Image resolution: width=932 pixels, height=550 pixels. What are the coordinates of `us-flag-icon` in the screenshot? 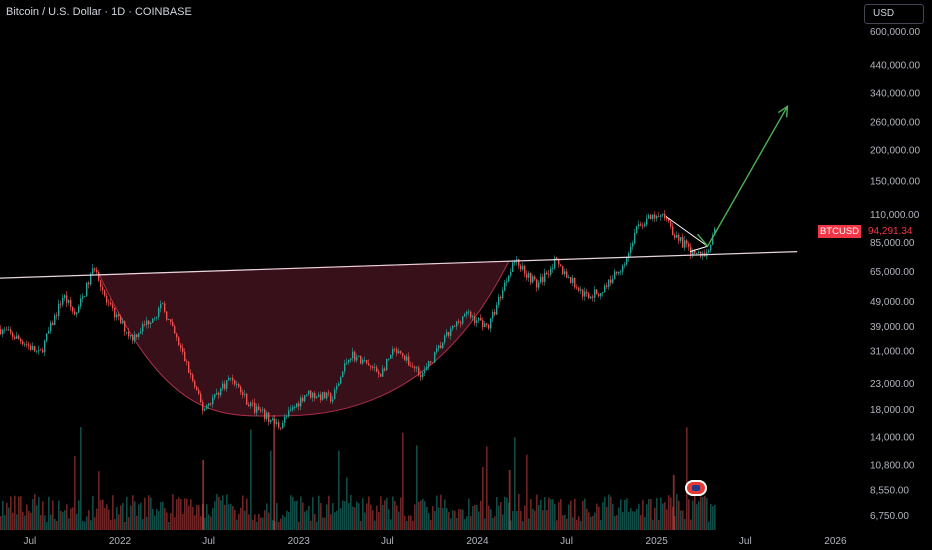 It's located at (696, 488).